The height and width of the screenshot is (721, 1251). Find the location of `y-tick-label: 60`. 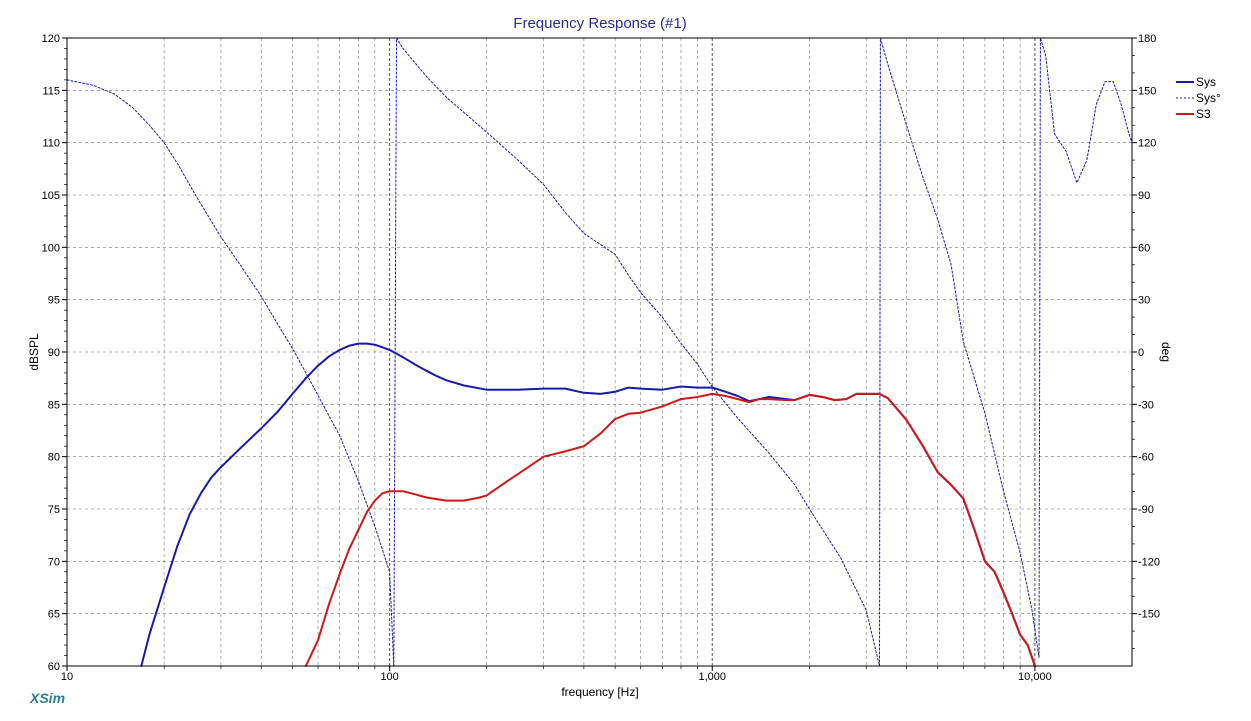

y-tick-label: 60 is located at coordinates (54, 667).